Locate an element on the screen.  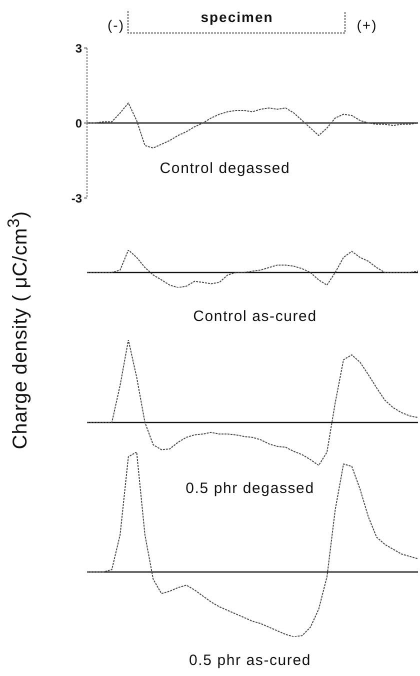
y-tick-label: -3 is located at coordinates (76, 198).